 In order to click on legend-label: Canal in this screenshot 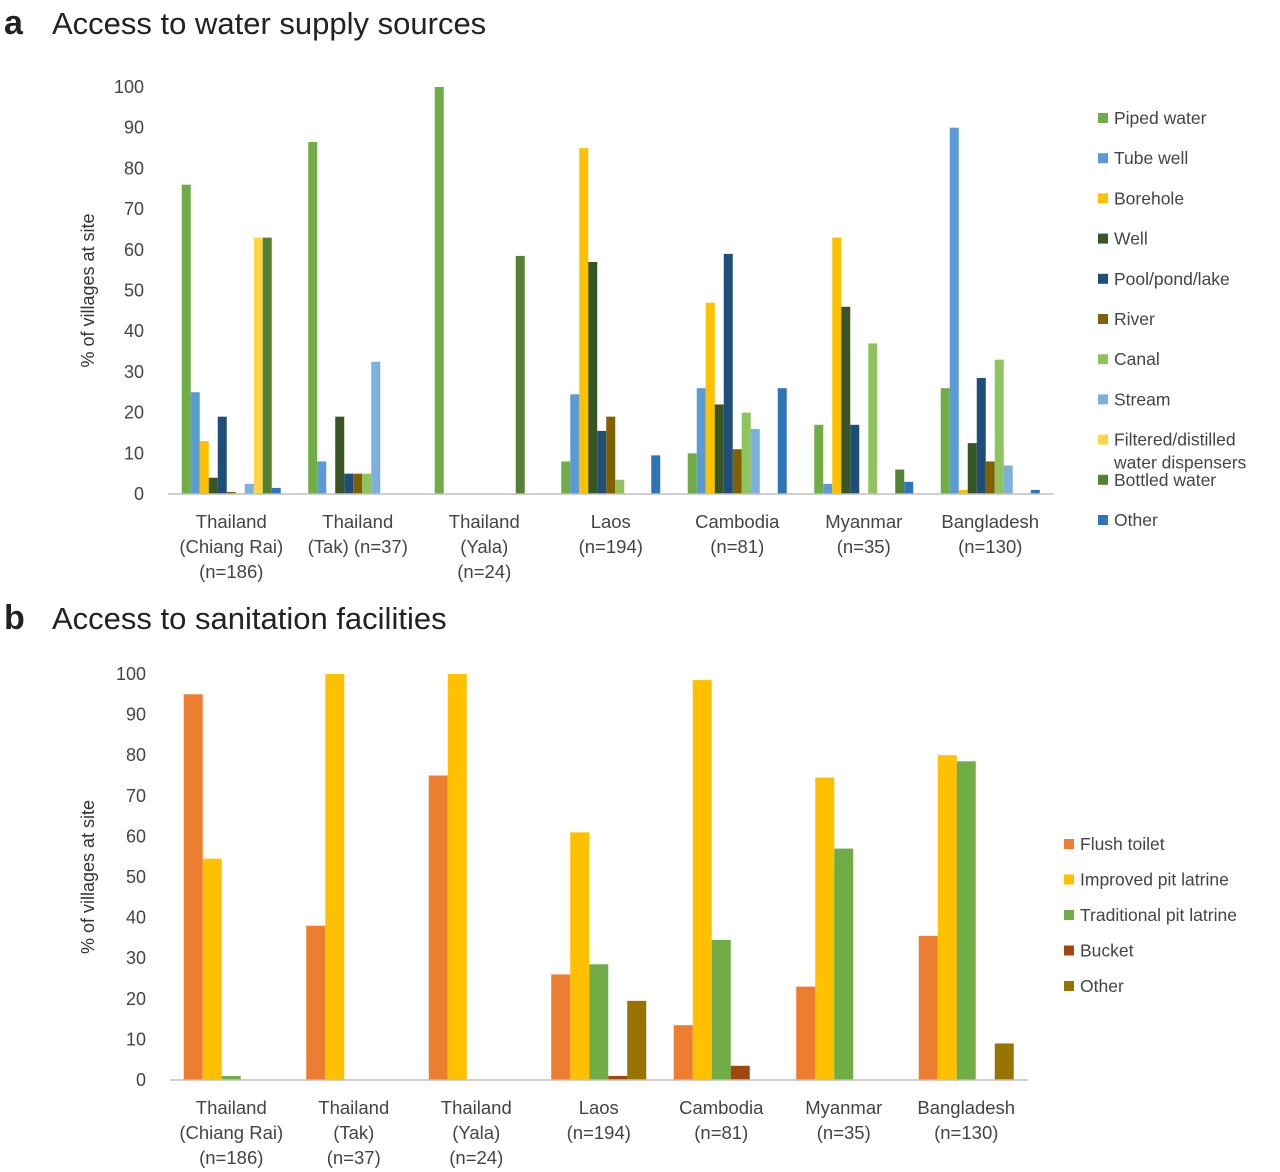, I will do `click(1137, 359)`.